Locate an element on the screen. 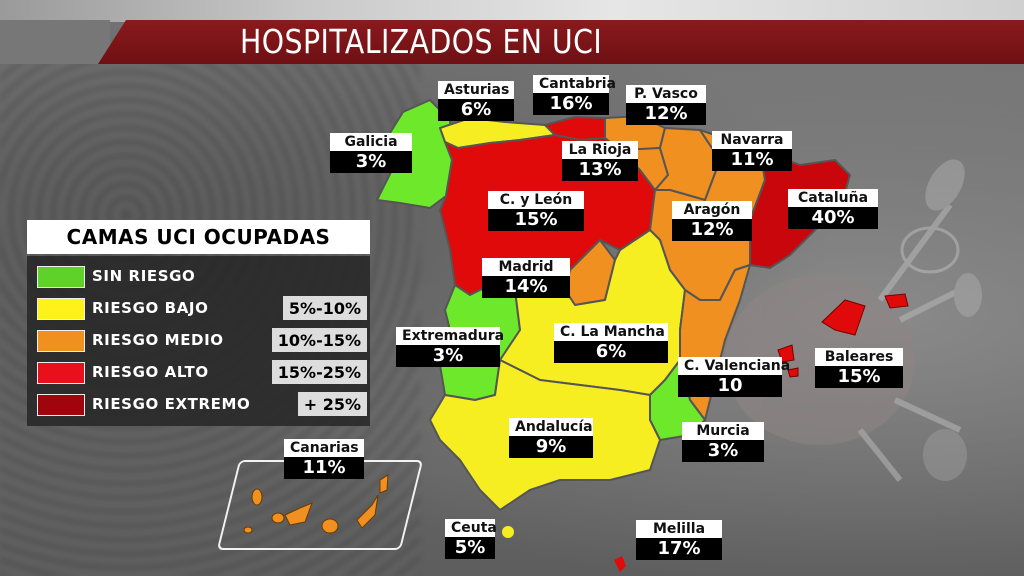 This screenshot has width=1024, height=576. swatch-green is located at coordinates (61, 277).